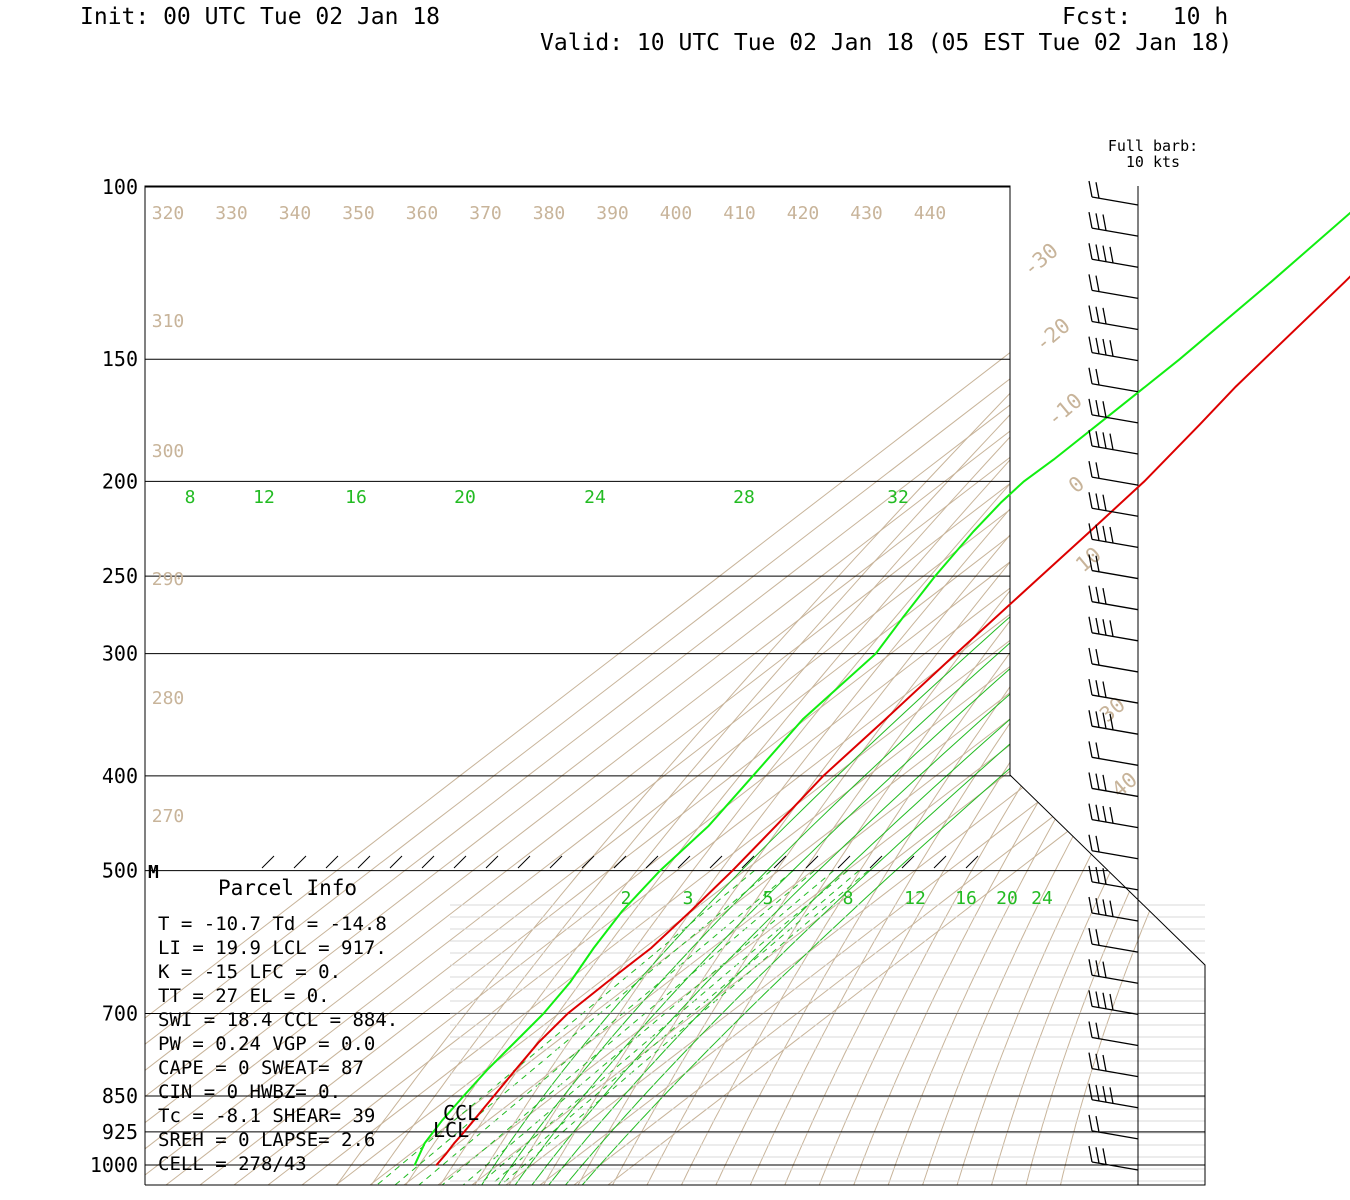  What do you see at coordinates (272, 948) in the screenshot?
I see `parcel-info-row: LI = 19.9 LCL = 917.` at bounding box center [272, 948].